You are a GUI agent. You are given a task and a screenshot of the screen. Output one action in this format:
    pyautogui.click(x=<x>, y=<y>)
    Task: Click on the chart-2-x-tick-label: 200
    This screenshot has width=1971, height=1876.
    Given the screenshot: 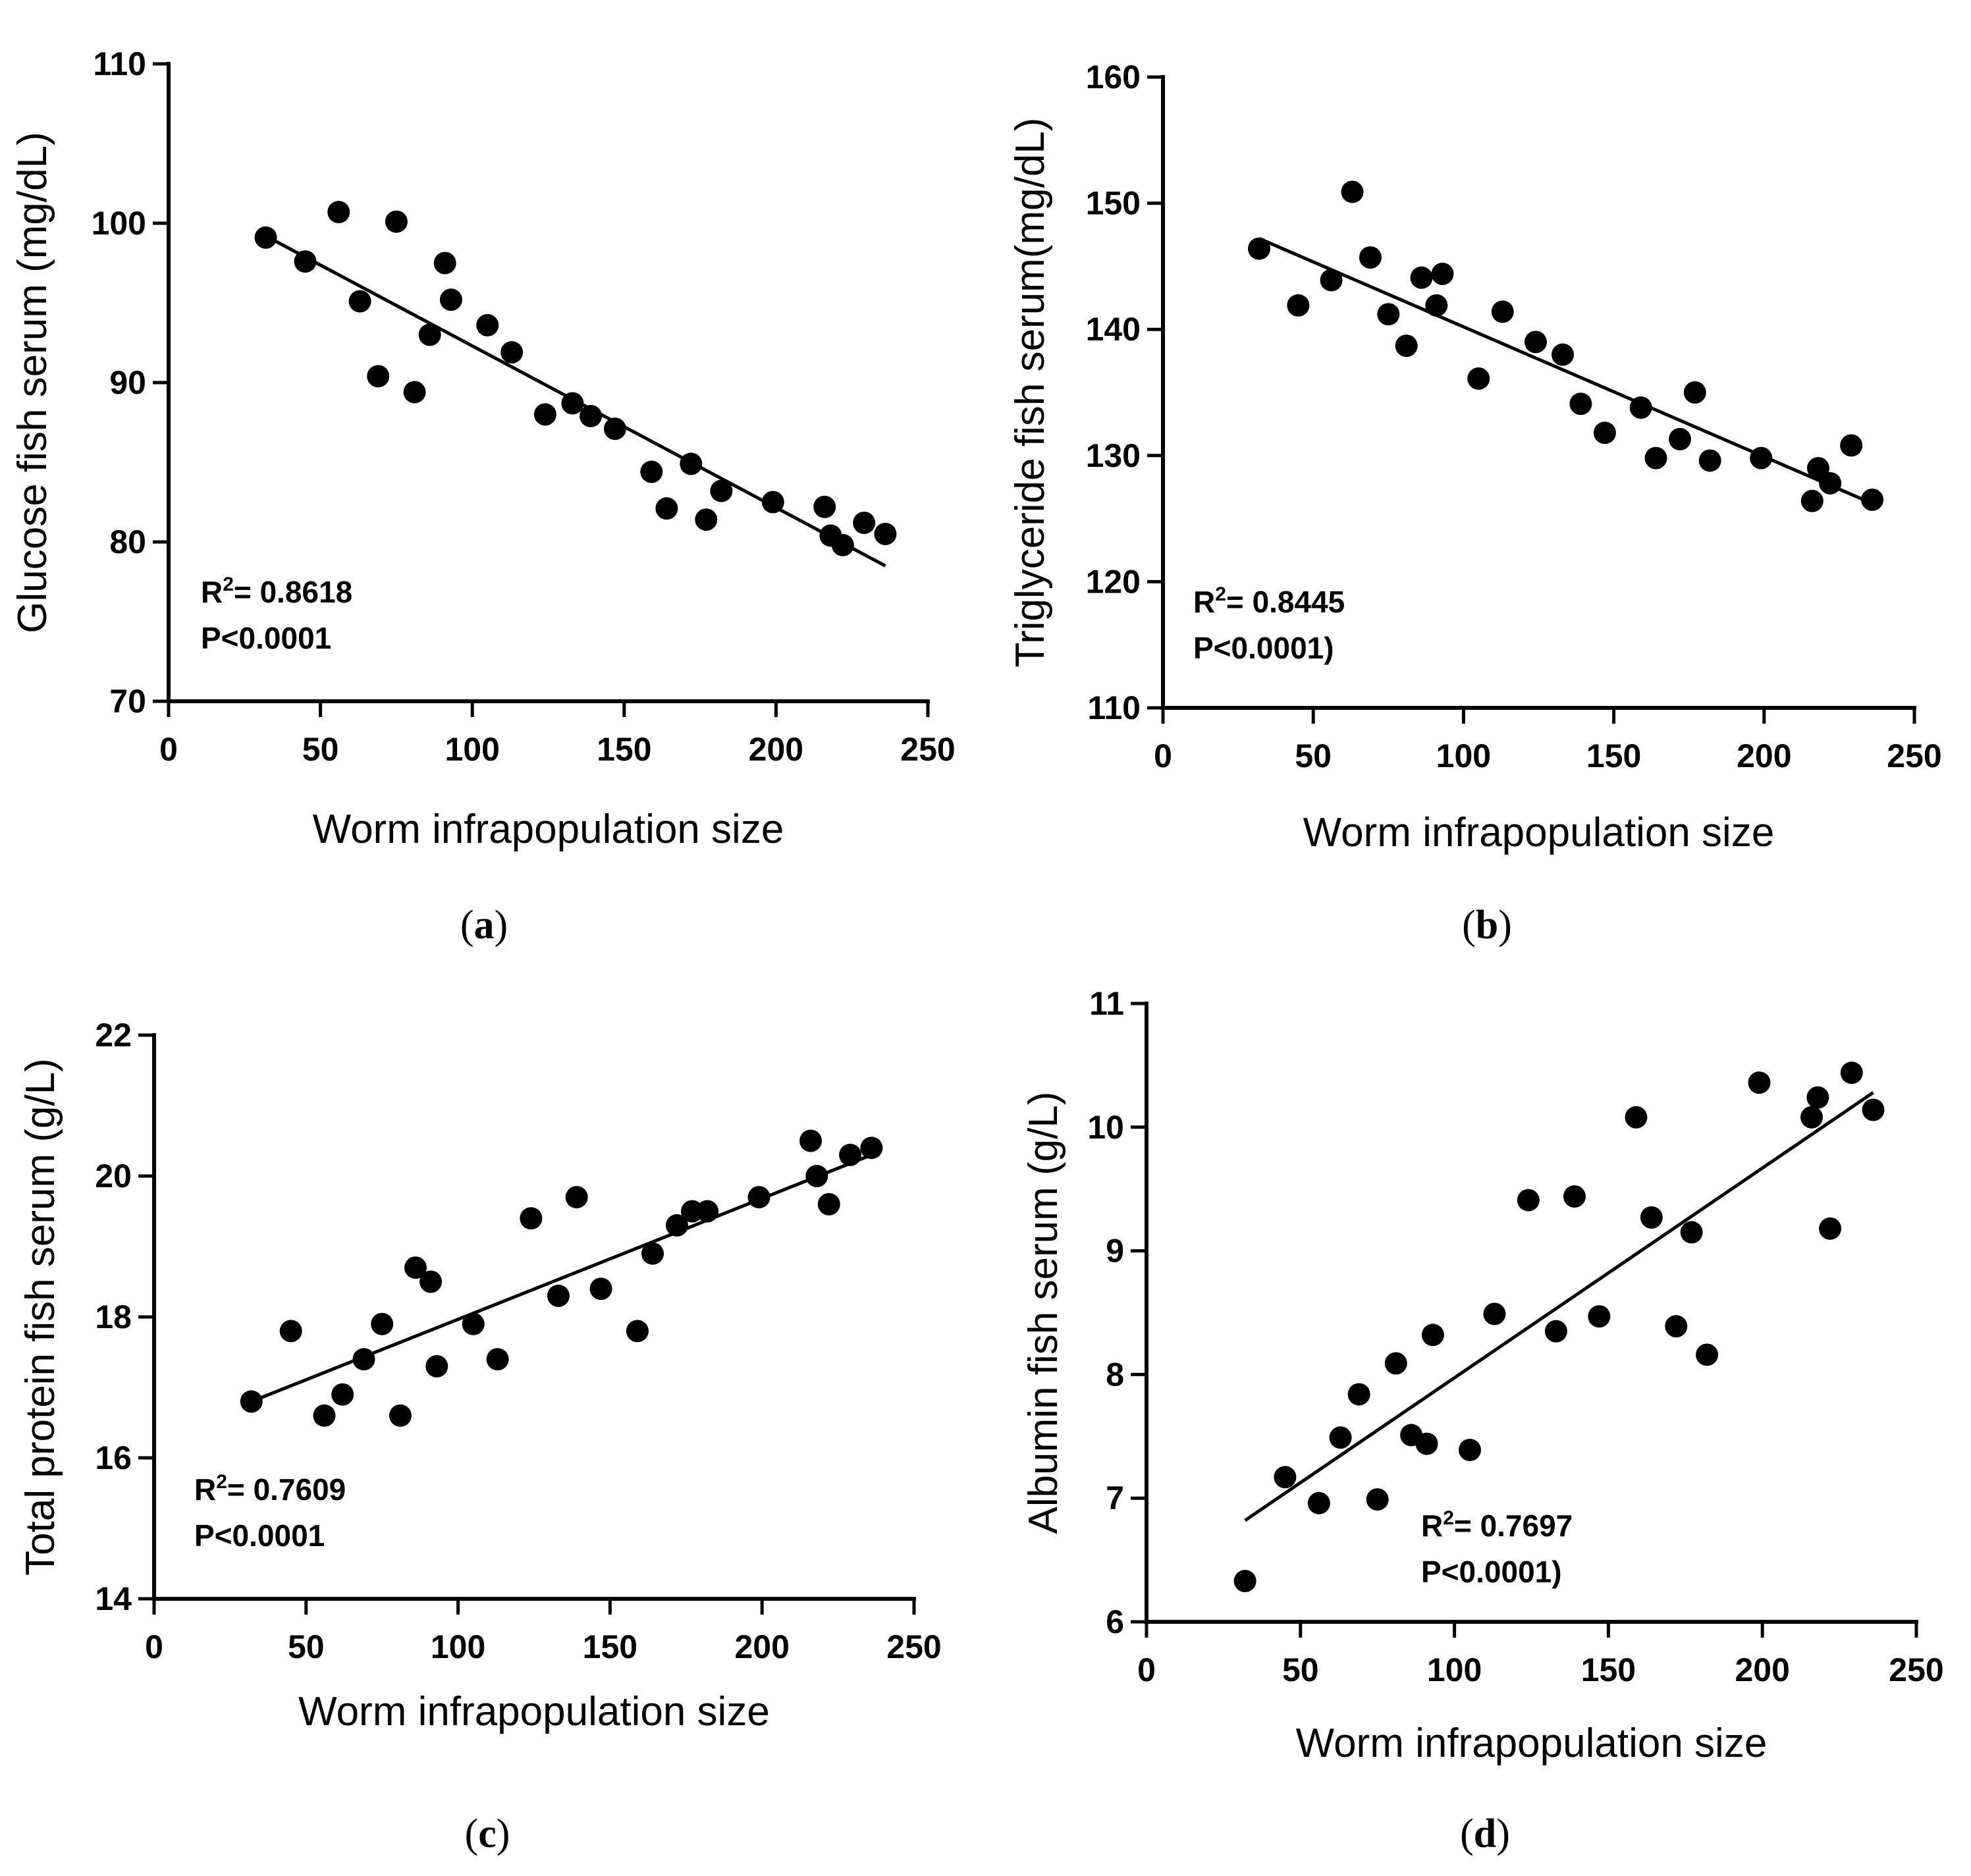 What is the action you would take?
    pyautogui.click(x=762, y=1647)
    